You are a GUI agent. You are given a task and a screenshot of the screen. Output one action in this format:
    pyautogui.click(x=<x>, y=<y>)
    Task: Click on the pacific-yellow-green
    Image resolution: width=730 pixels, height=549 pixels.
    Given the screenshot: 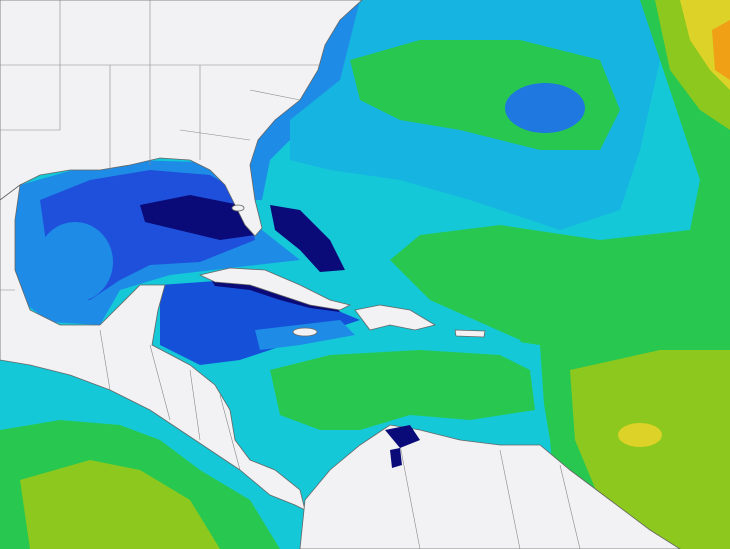 What is the action you would take?
    pyautogui.click(x=120, y=504)
    